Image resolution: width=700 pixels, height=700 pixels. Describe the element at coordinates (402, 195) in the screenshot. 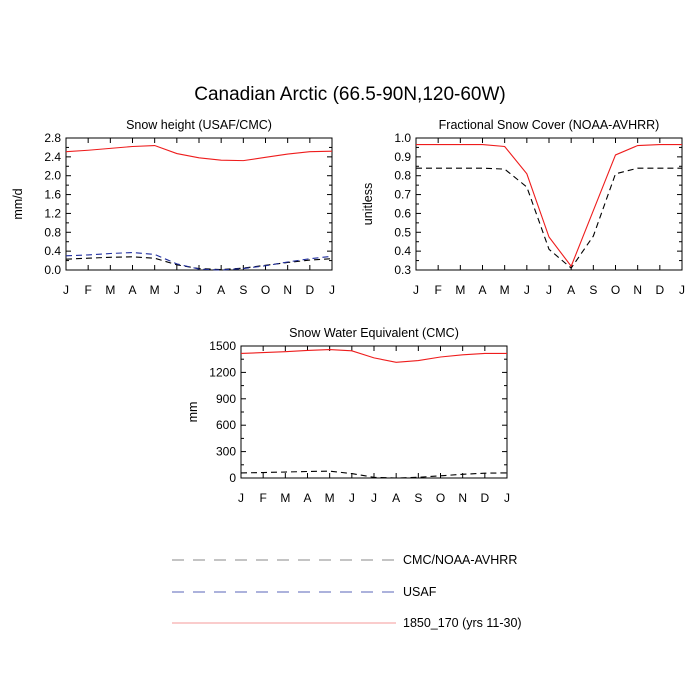

I see `y-tick-label: 0.7` at that location.